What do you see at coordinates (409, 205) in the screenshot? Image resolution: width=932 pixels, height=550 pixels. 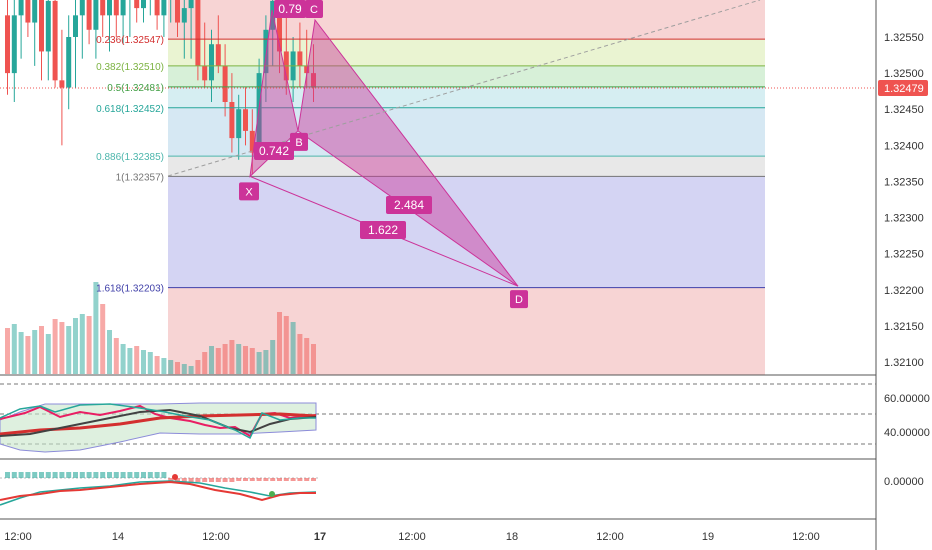 I see `ratio-cd-label-box` at bounding box center [409, 205].